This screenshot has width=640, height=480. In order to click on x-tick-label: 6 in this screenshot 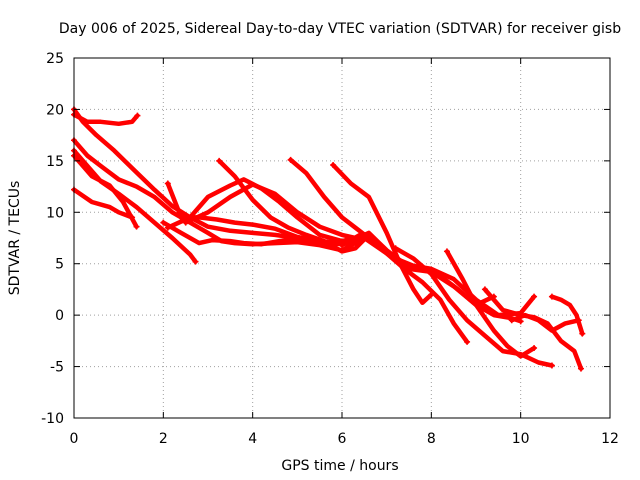, I will do `click(342, 439)`.